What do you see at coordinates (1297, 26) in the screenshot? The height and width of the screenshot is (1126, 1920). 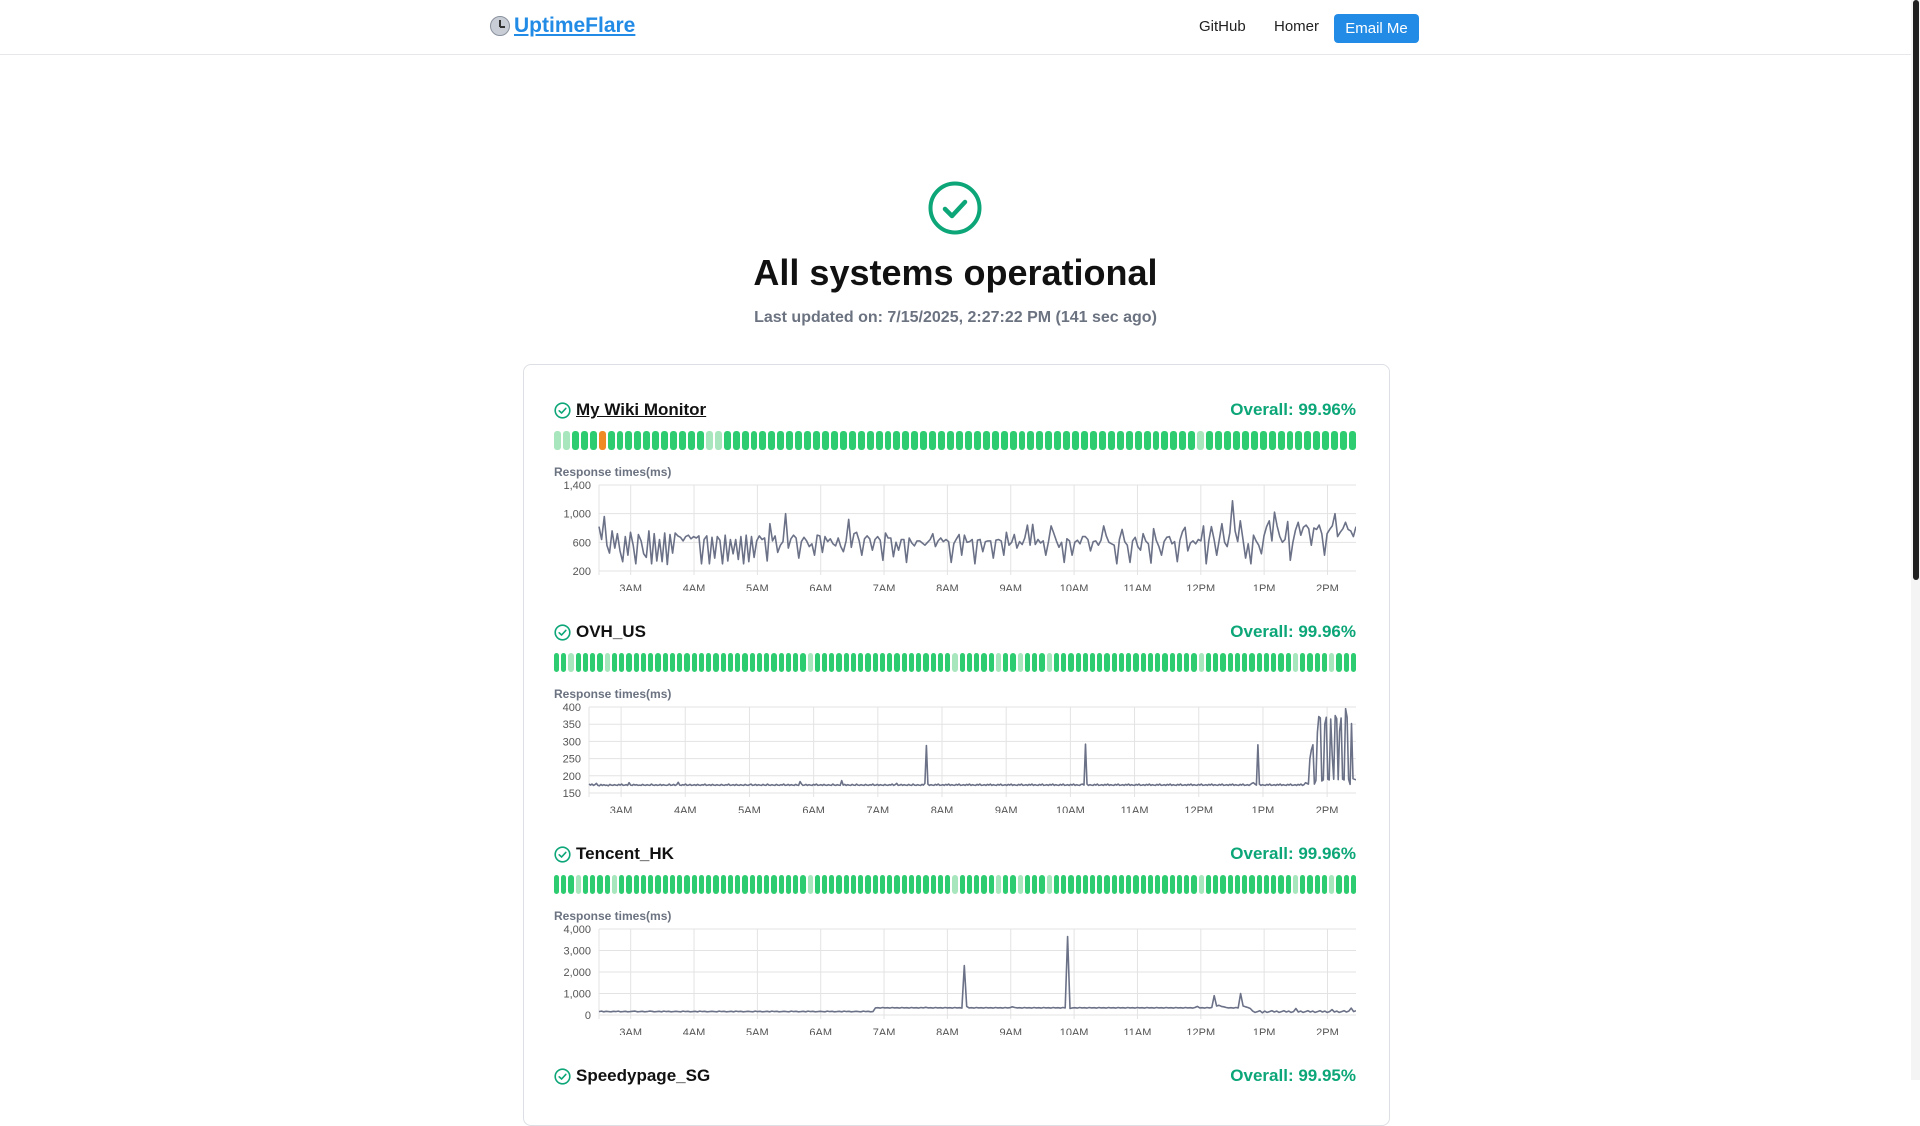 I see `nav-homer: Homer` at bounding box center [1297, 26].